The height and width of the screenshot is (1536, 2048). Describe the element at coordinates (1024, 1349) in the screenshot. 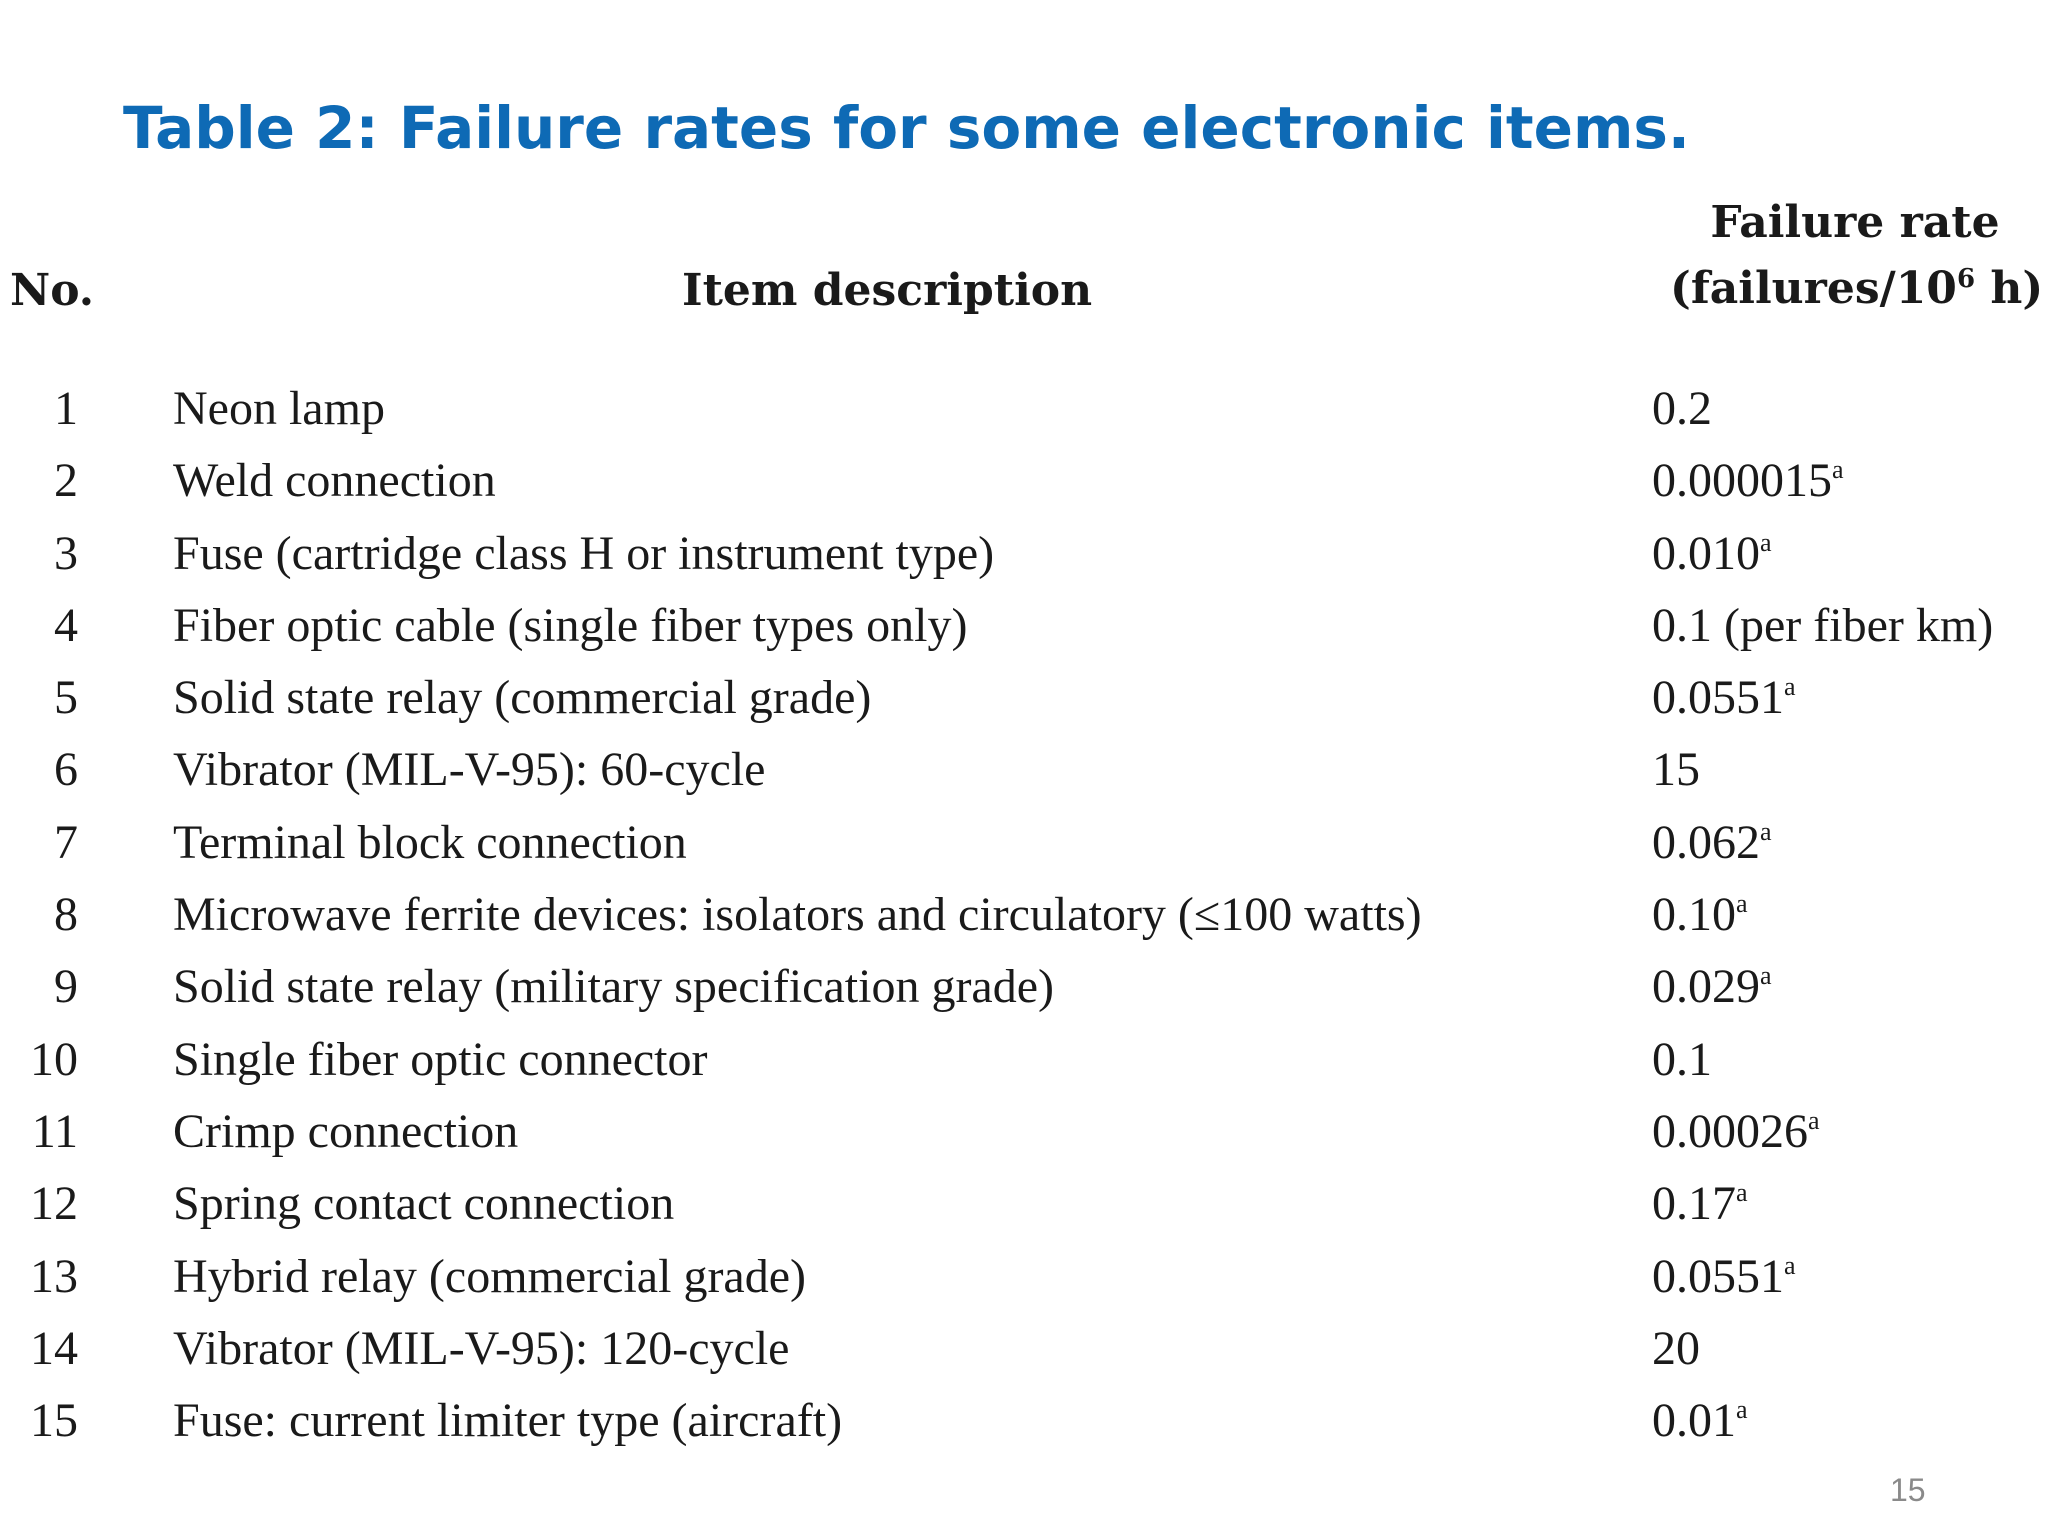

I see `table-row: 14 Vibrator (MIL-V-95): 120-cycle 20` at that location.